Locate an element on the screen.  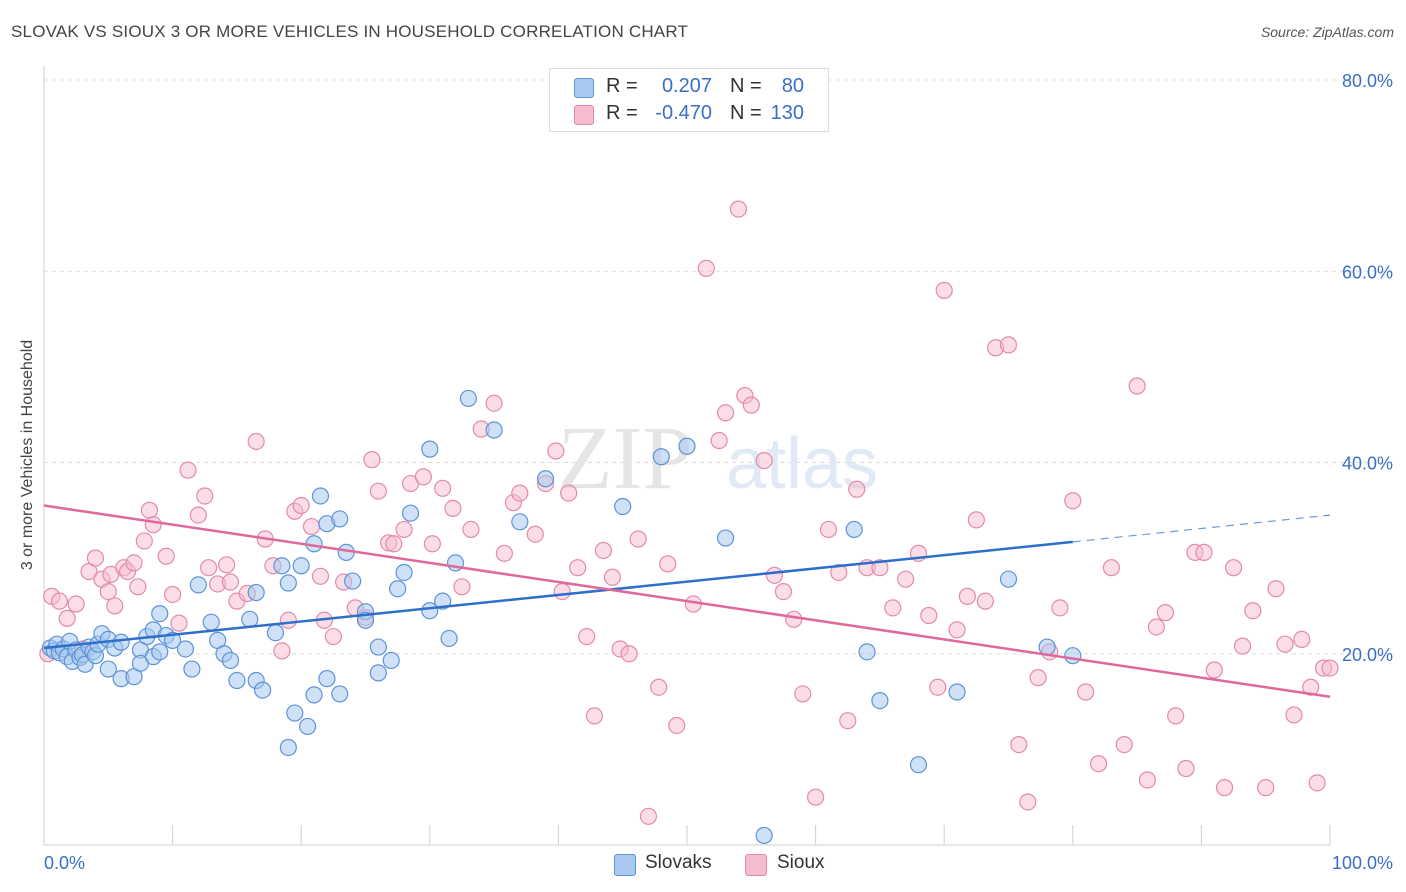
y-tick-label: 20.0% is located at coordinates (1367, 655).